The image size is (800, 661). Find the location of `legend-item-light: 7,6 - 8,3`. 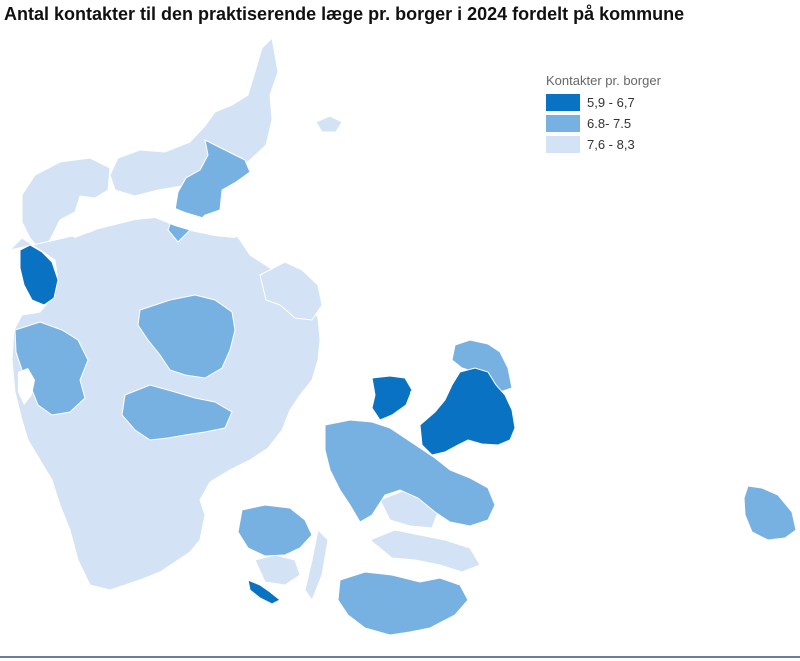

legend-item-light: 7,6 - 8,3 is located at coordinates (603, 144).